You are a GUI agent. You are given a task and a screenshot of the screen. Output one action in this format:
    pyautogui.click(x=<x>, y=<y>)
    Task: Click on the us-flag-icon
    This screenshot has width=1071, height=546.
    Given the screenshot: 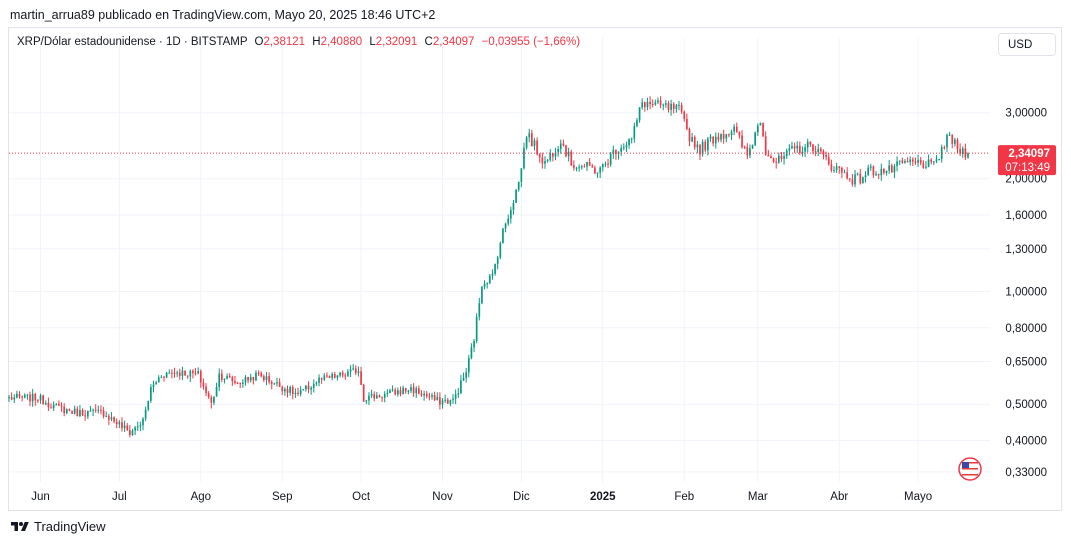 What is the action you would take?
    pyautogui.click(x=970, y=469)
    